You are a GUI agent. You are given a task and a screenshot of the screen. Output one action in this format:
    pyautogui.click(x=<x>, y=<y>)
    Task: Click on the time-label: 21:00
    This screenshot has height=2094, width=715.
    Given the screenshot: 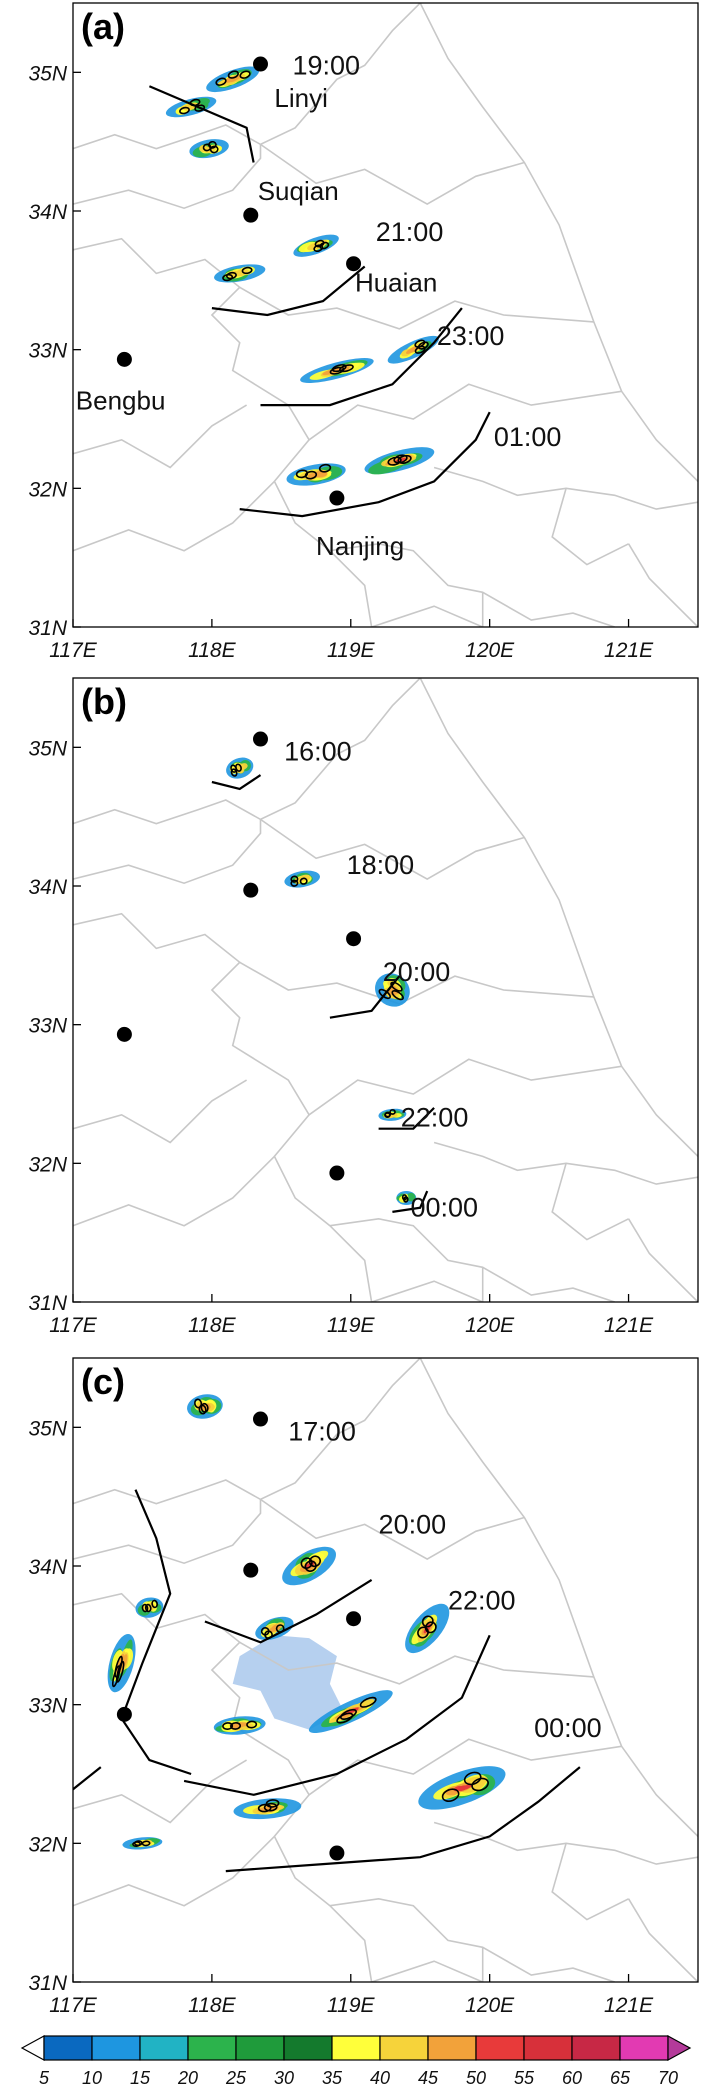 What is the action you would take?
    pyautogui.click(x=410, y=232)
    